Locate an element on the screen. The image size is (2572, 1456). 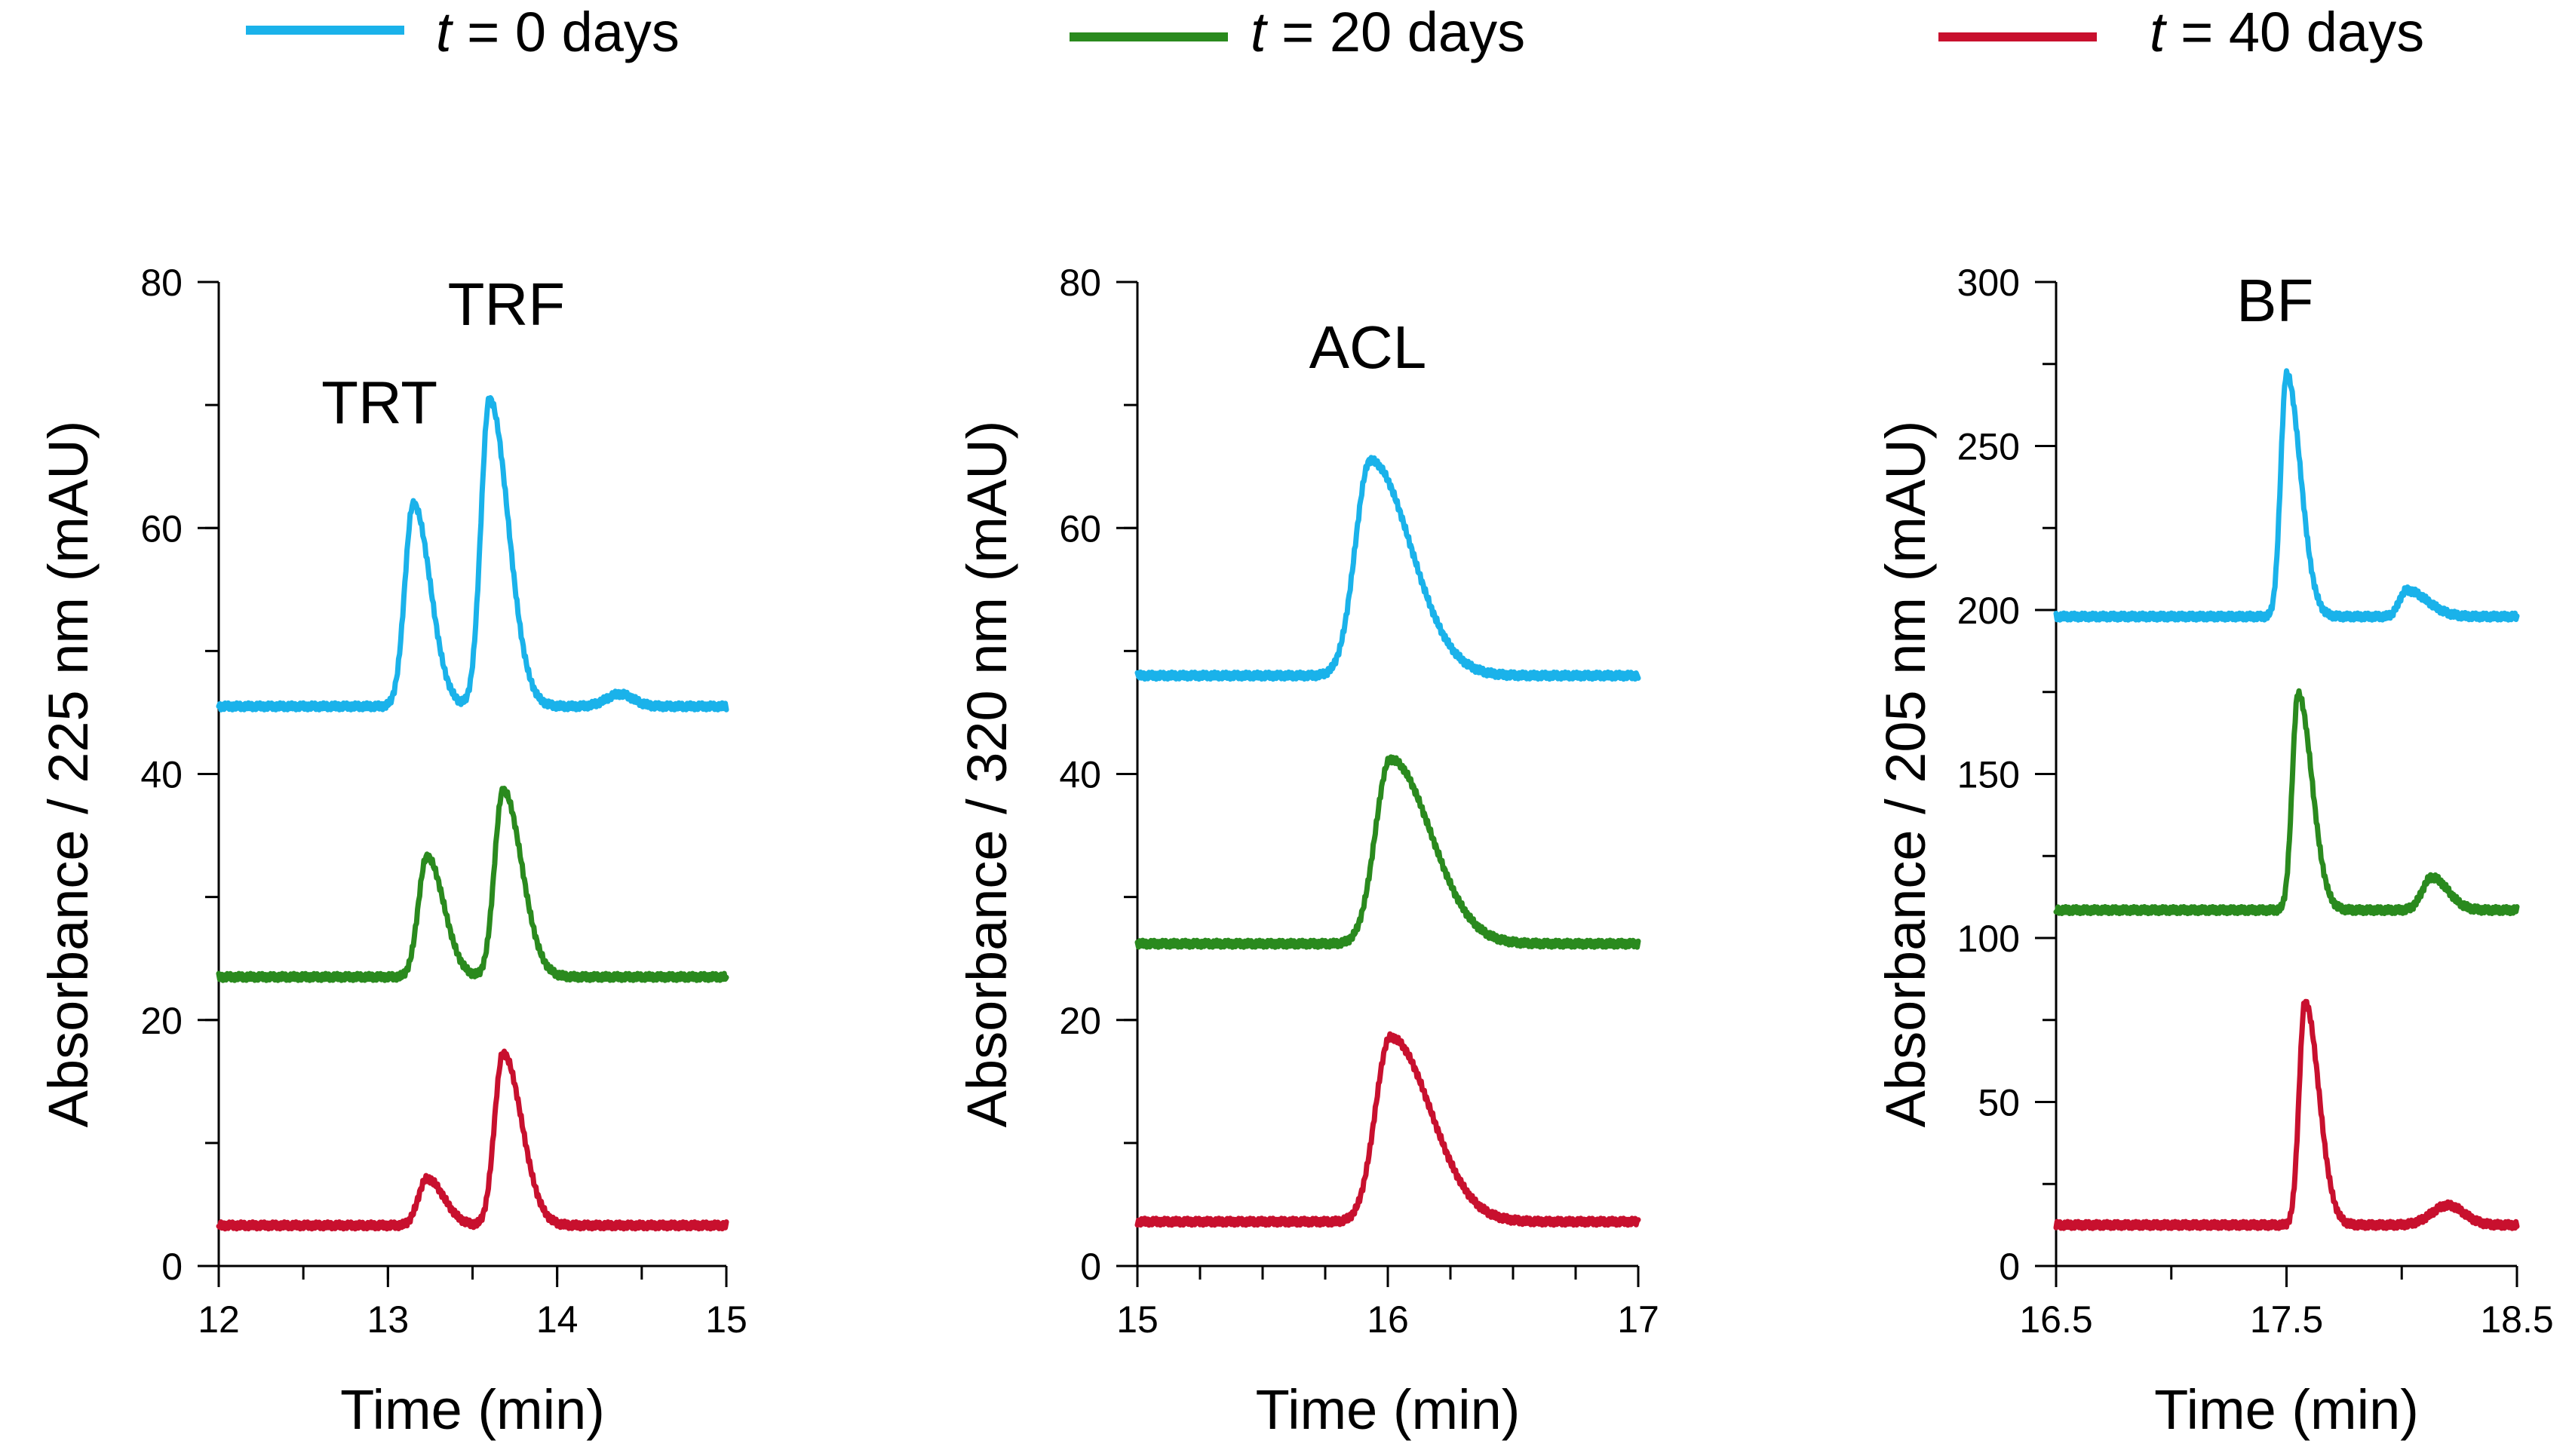
y-tick-label: 50 is located at coordinates (1999, 1103).